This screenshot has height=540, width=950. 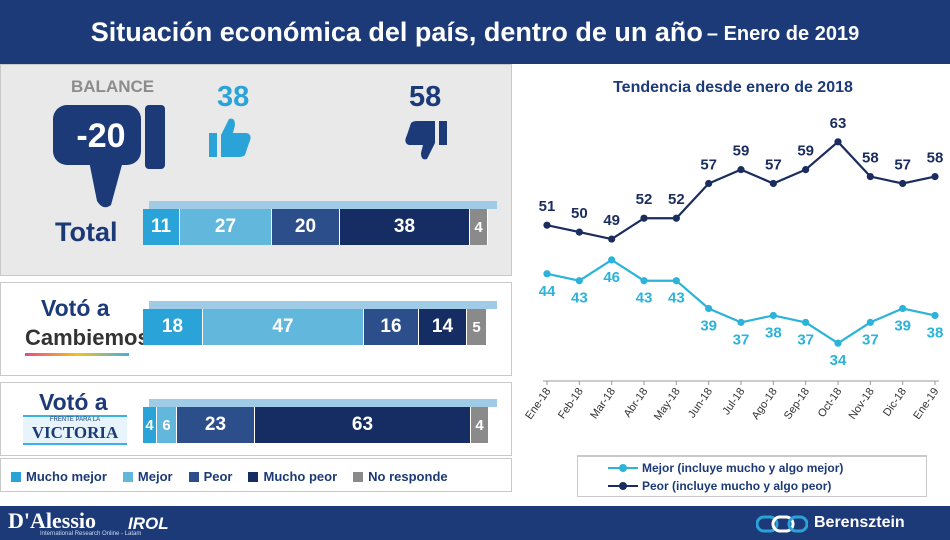 I want to click on x-tick-label: Sep-18, so click(x=797, y=404).